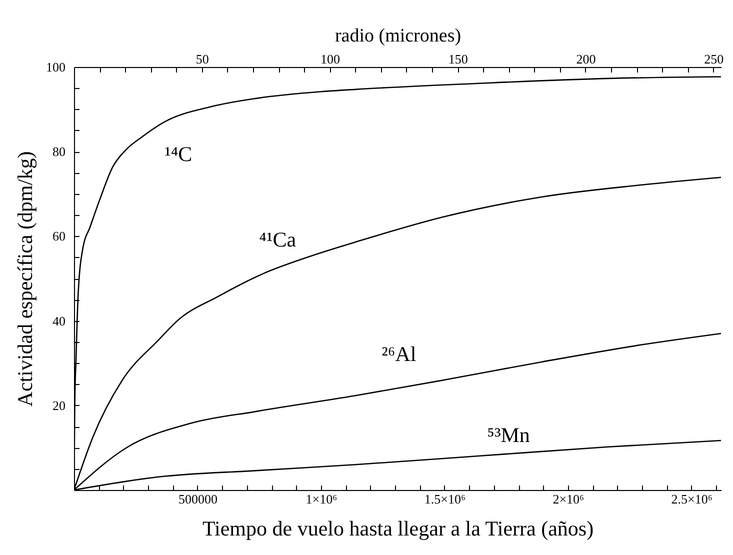  Describe the element at coordinates (59, 405) in the screenshot. I see `y-tick-label: 20` at that location.